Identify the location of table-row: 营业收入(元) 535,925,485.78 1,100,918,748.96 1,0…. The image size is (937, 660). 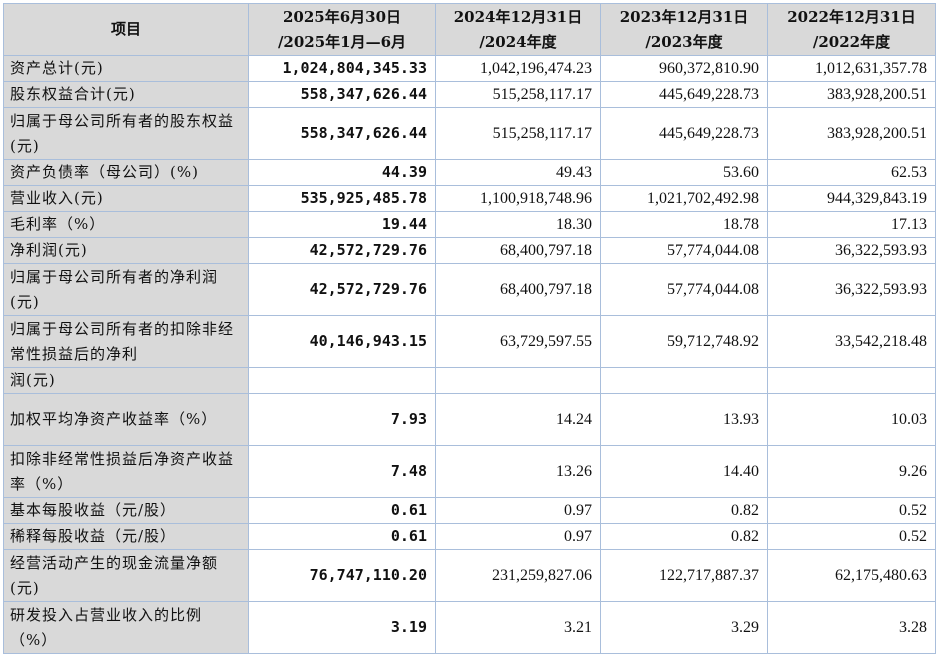
(469, 198).